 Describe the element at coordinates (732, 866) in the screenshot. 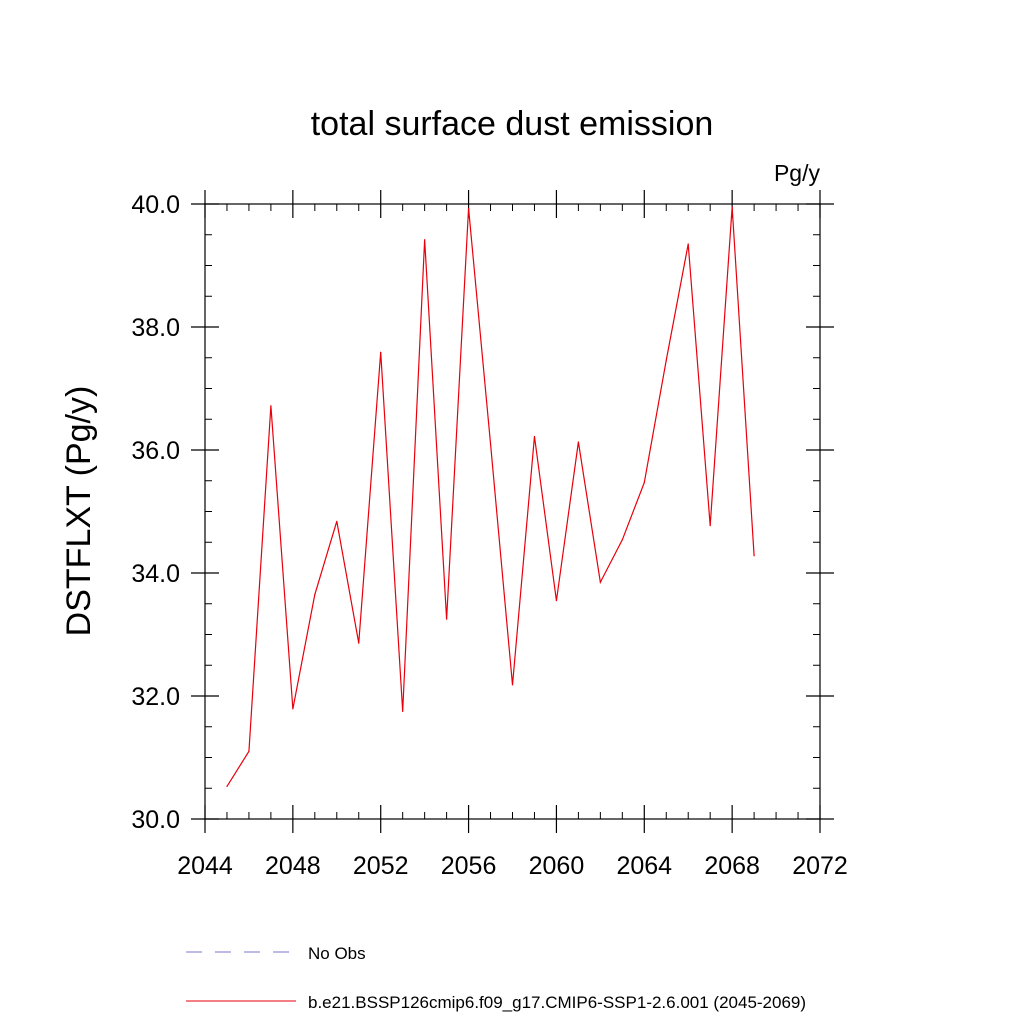

I see `x-tick-label: 2068` at that location.